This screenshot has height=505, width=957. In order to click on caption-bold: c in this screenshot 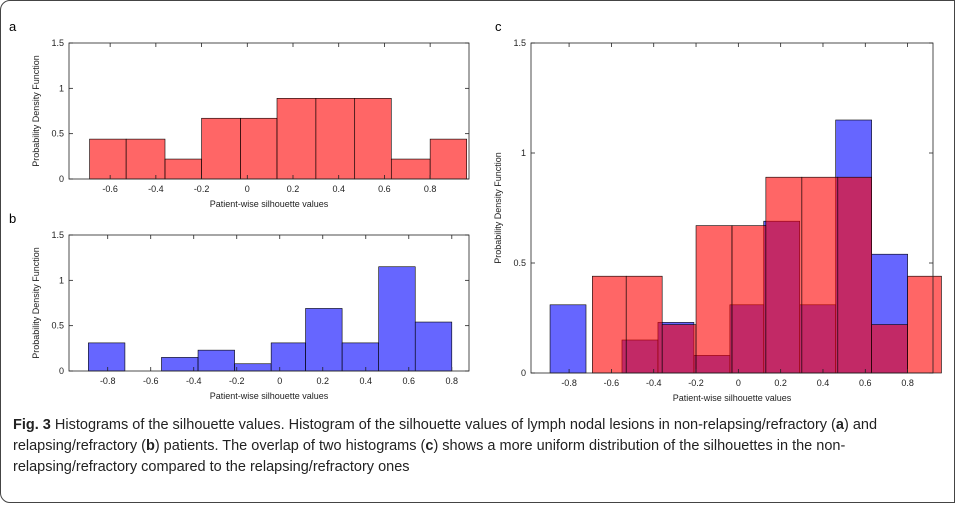, I will do `click(429, 446)`.